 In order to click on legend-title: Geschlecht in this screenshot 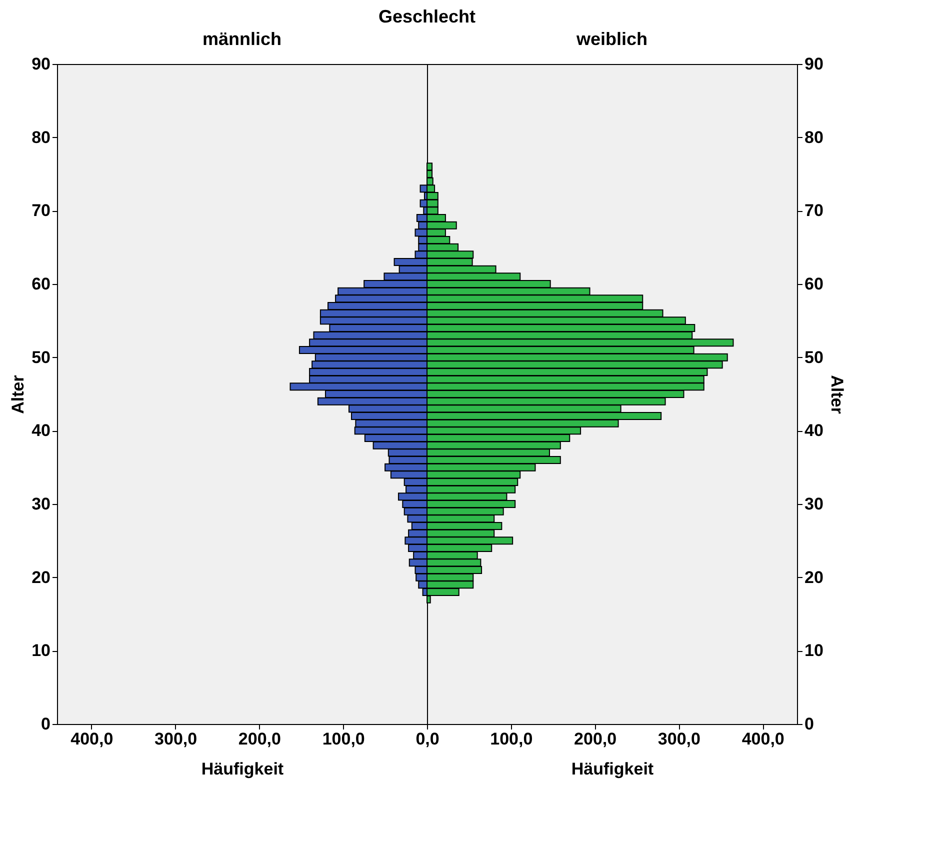, I will do `click(427, 16)`.